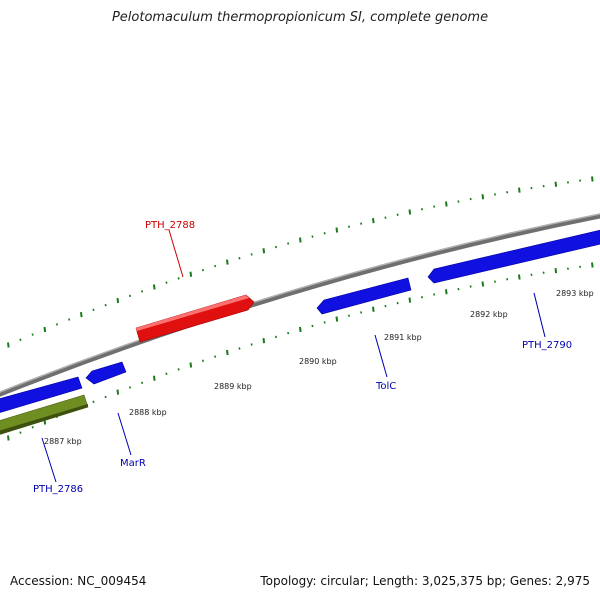  I want to click on gene-pth2786-blue, so click(41, 395).